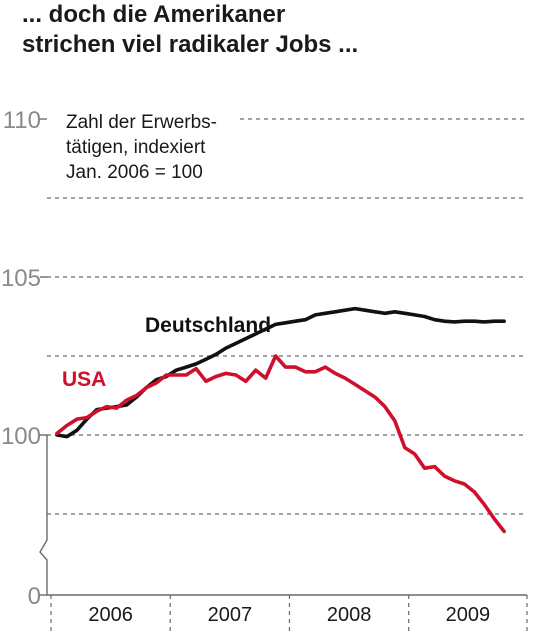 The image size is (540, 633). I want to click on note-line2: tätigen, indexiert, so click(136, 147).